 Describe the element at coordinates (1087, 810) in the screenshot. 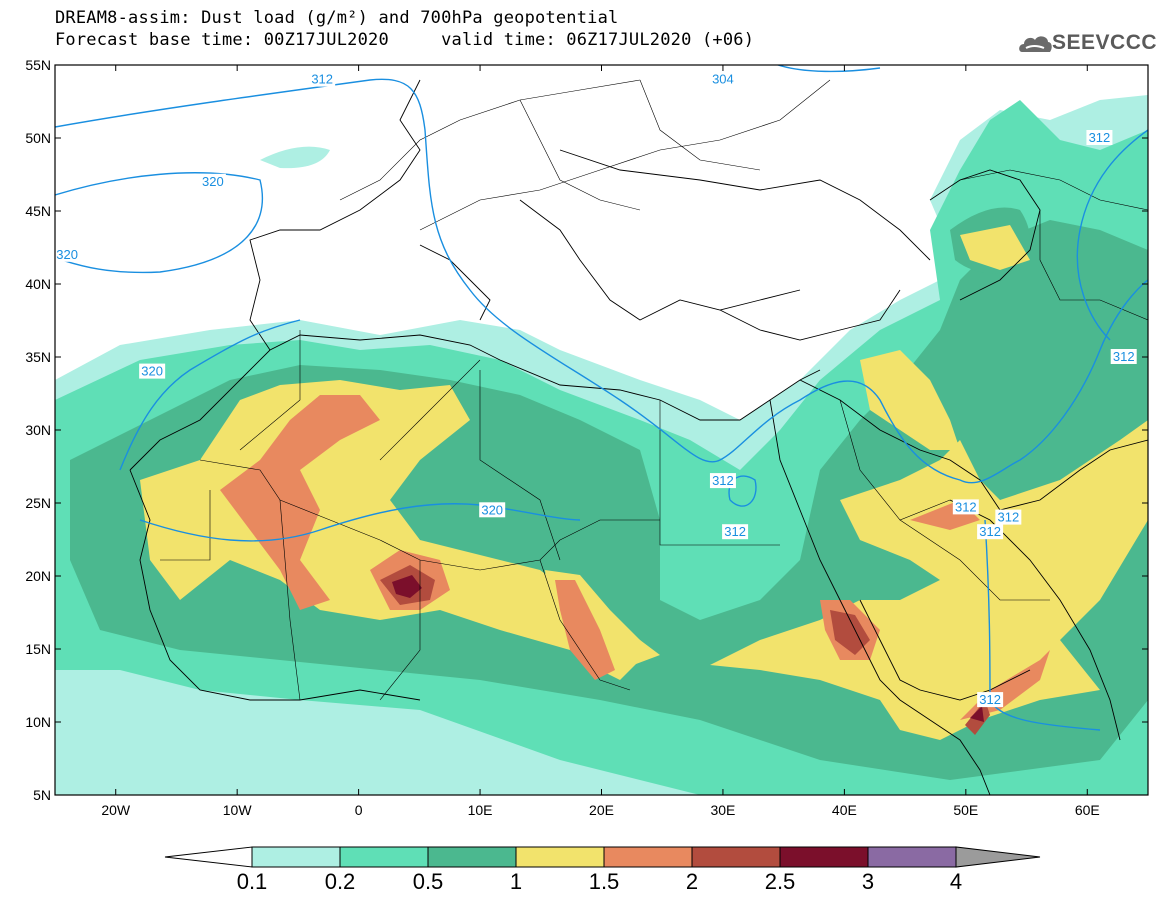

I see `lon-label: 60E` at that location.